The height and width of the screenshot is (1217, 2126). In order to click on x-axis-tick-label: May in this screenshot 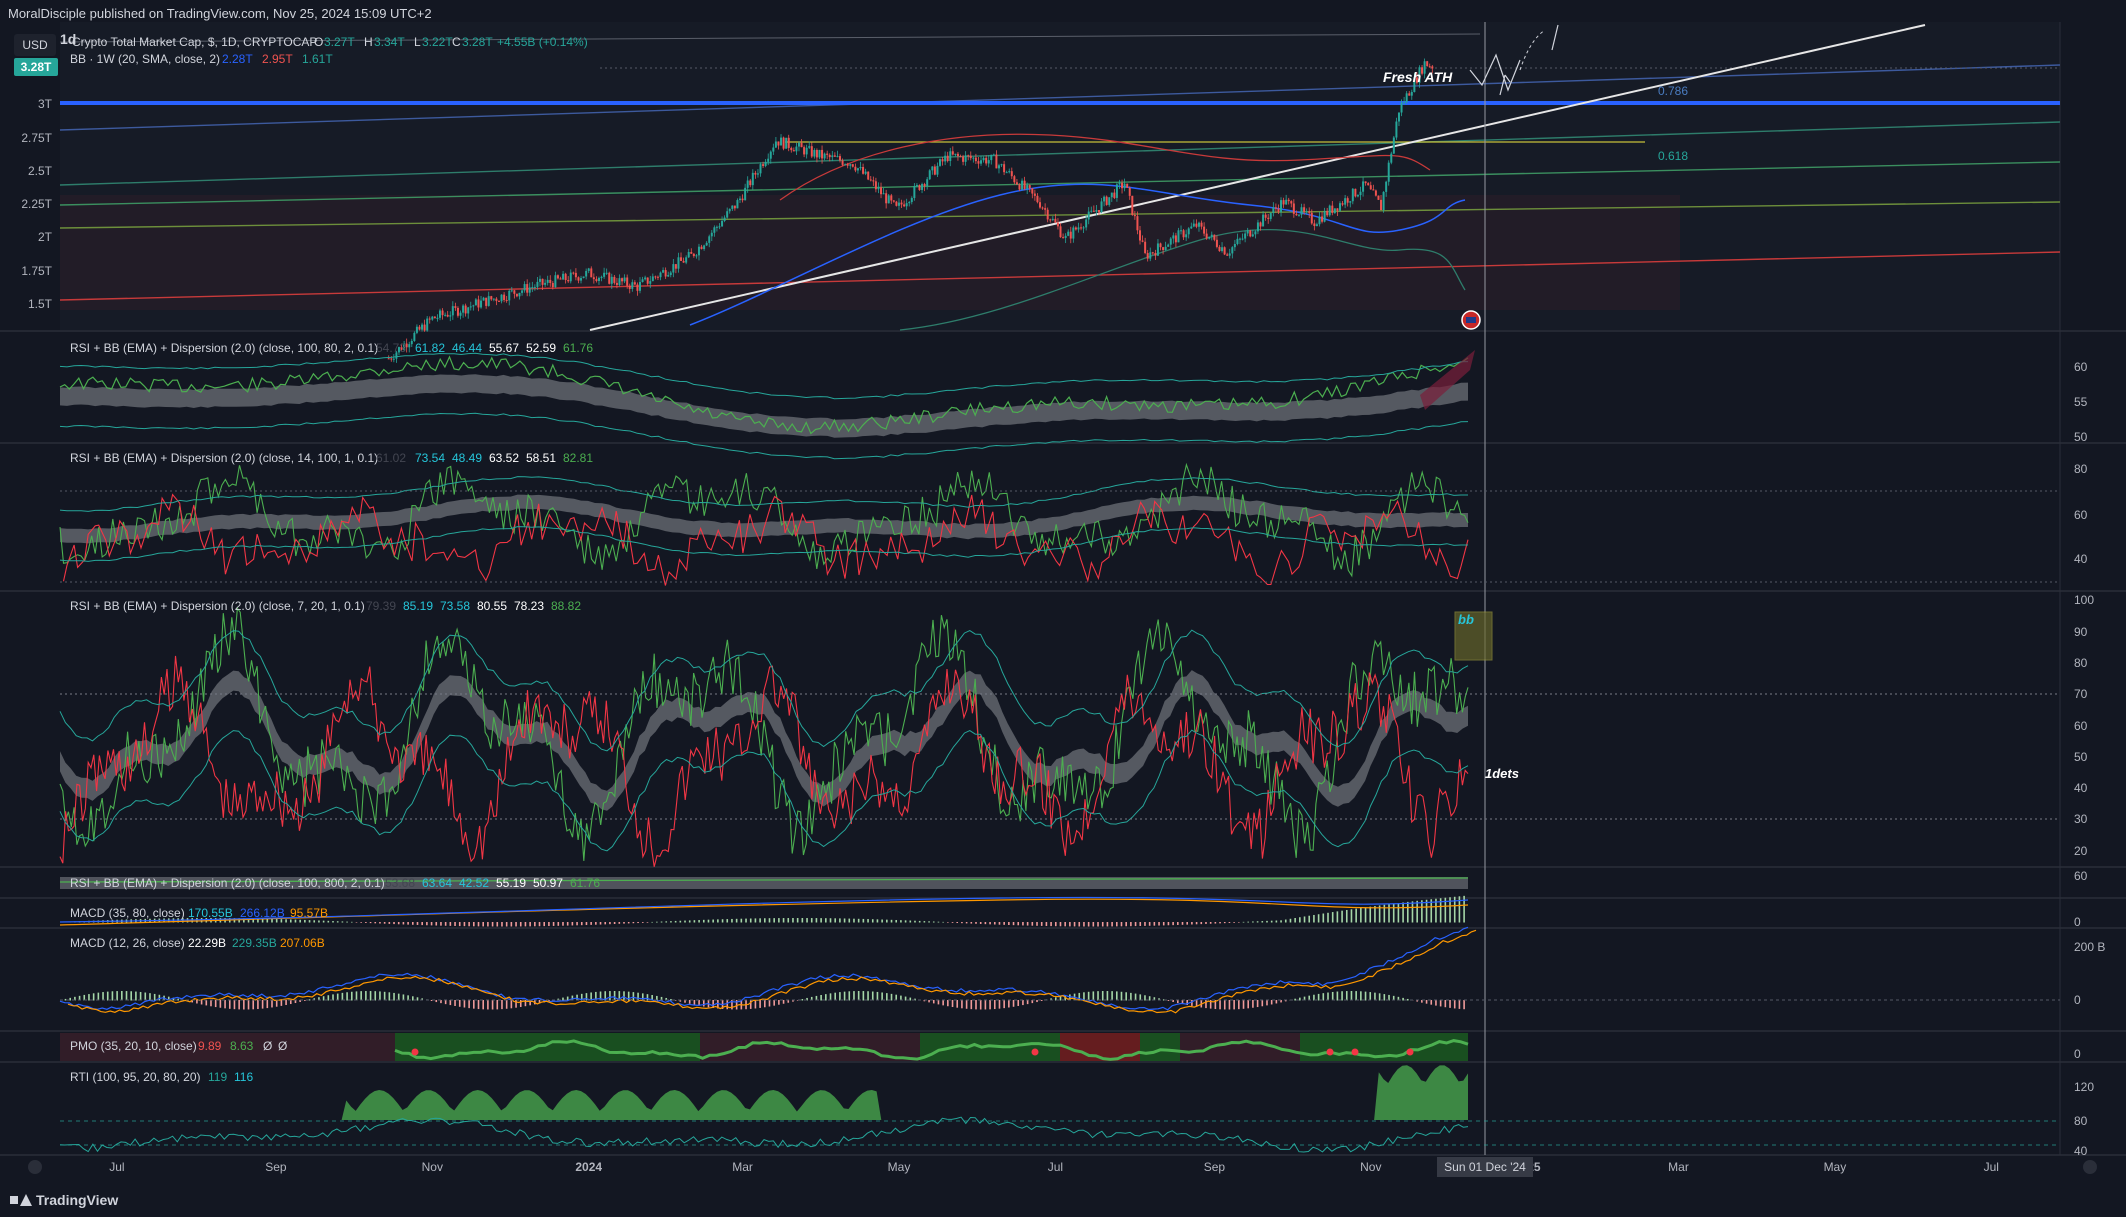, I will do `click(1835, 1167)`.